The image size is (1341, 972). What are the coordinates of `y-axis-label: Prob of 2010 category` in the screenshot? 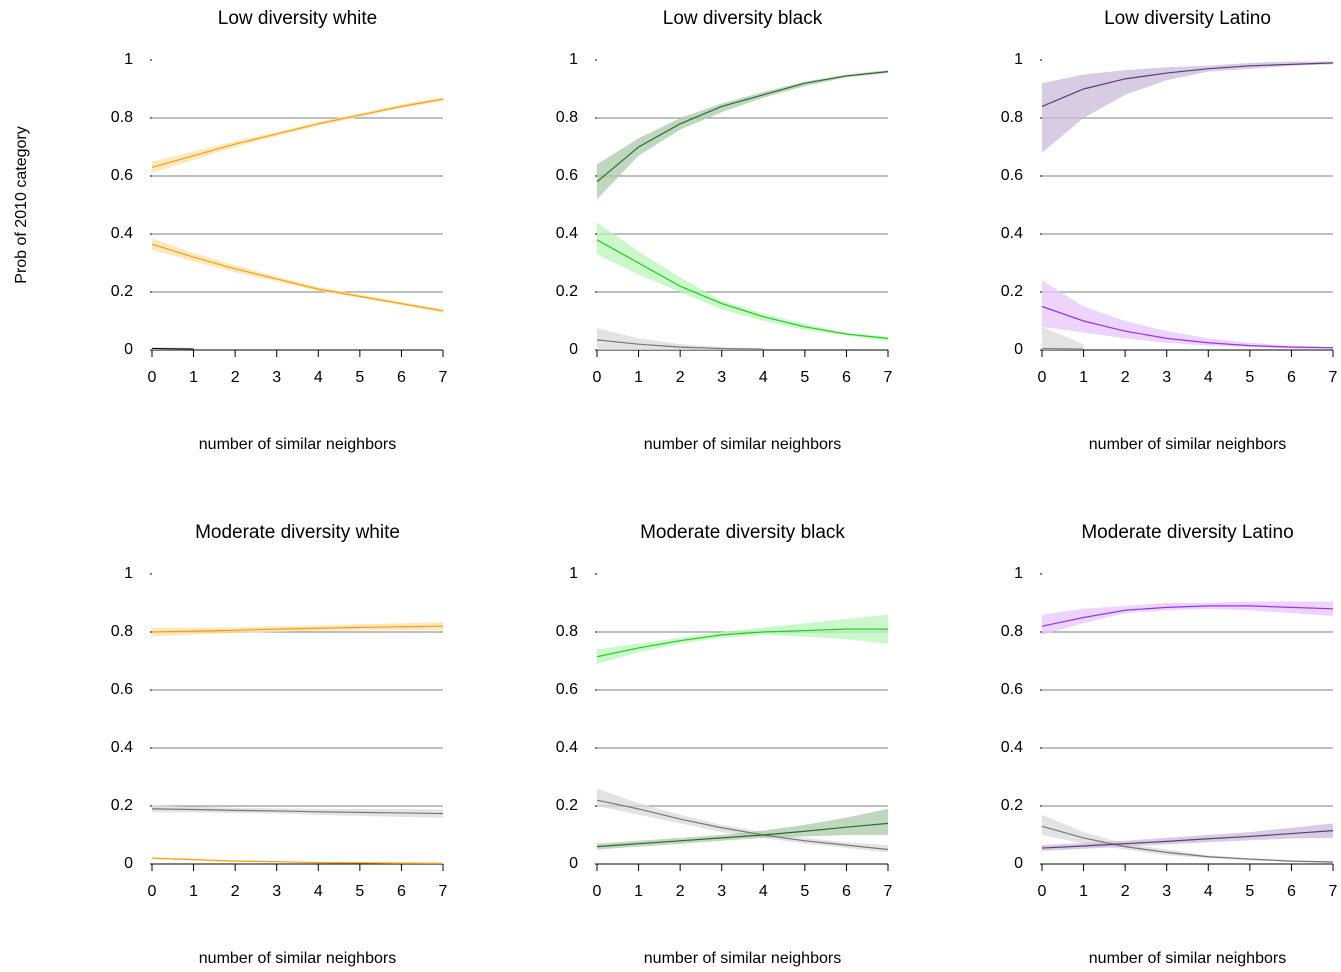 It's located at (21, 204).